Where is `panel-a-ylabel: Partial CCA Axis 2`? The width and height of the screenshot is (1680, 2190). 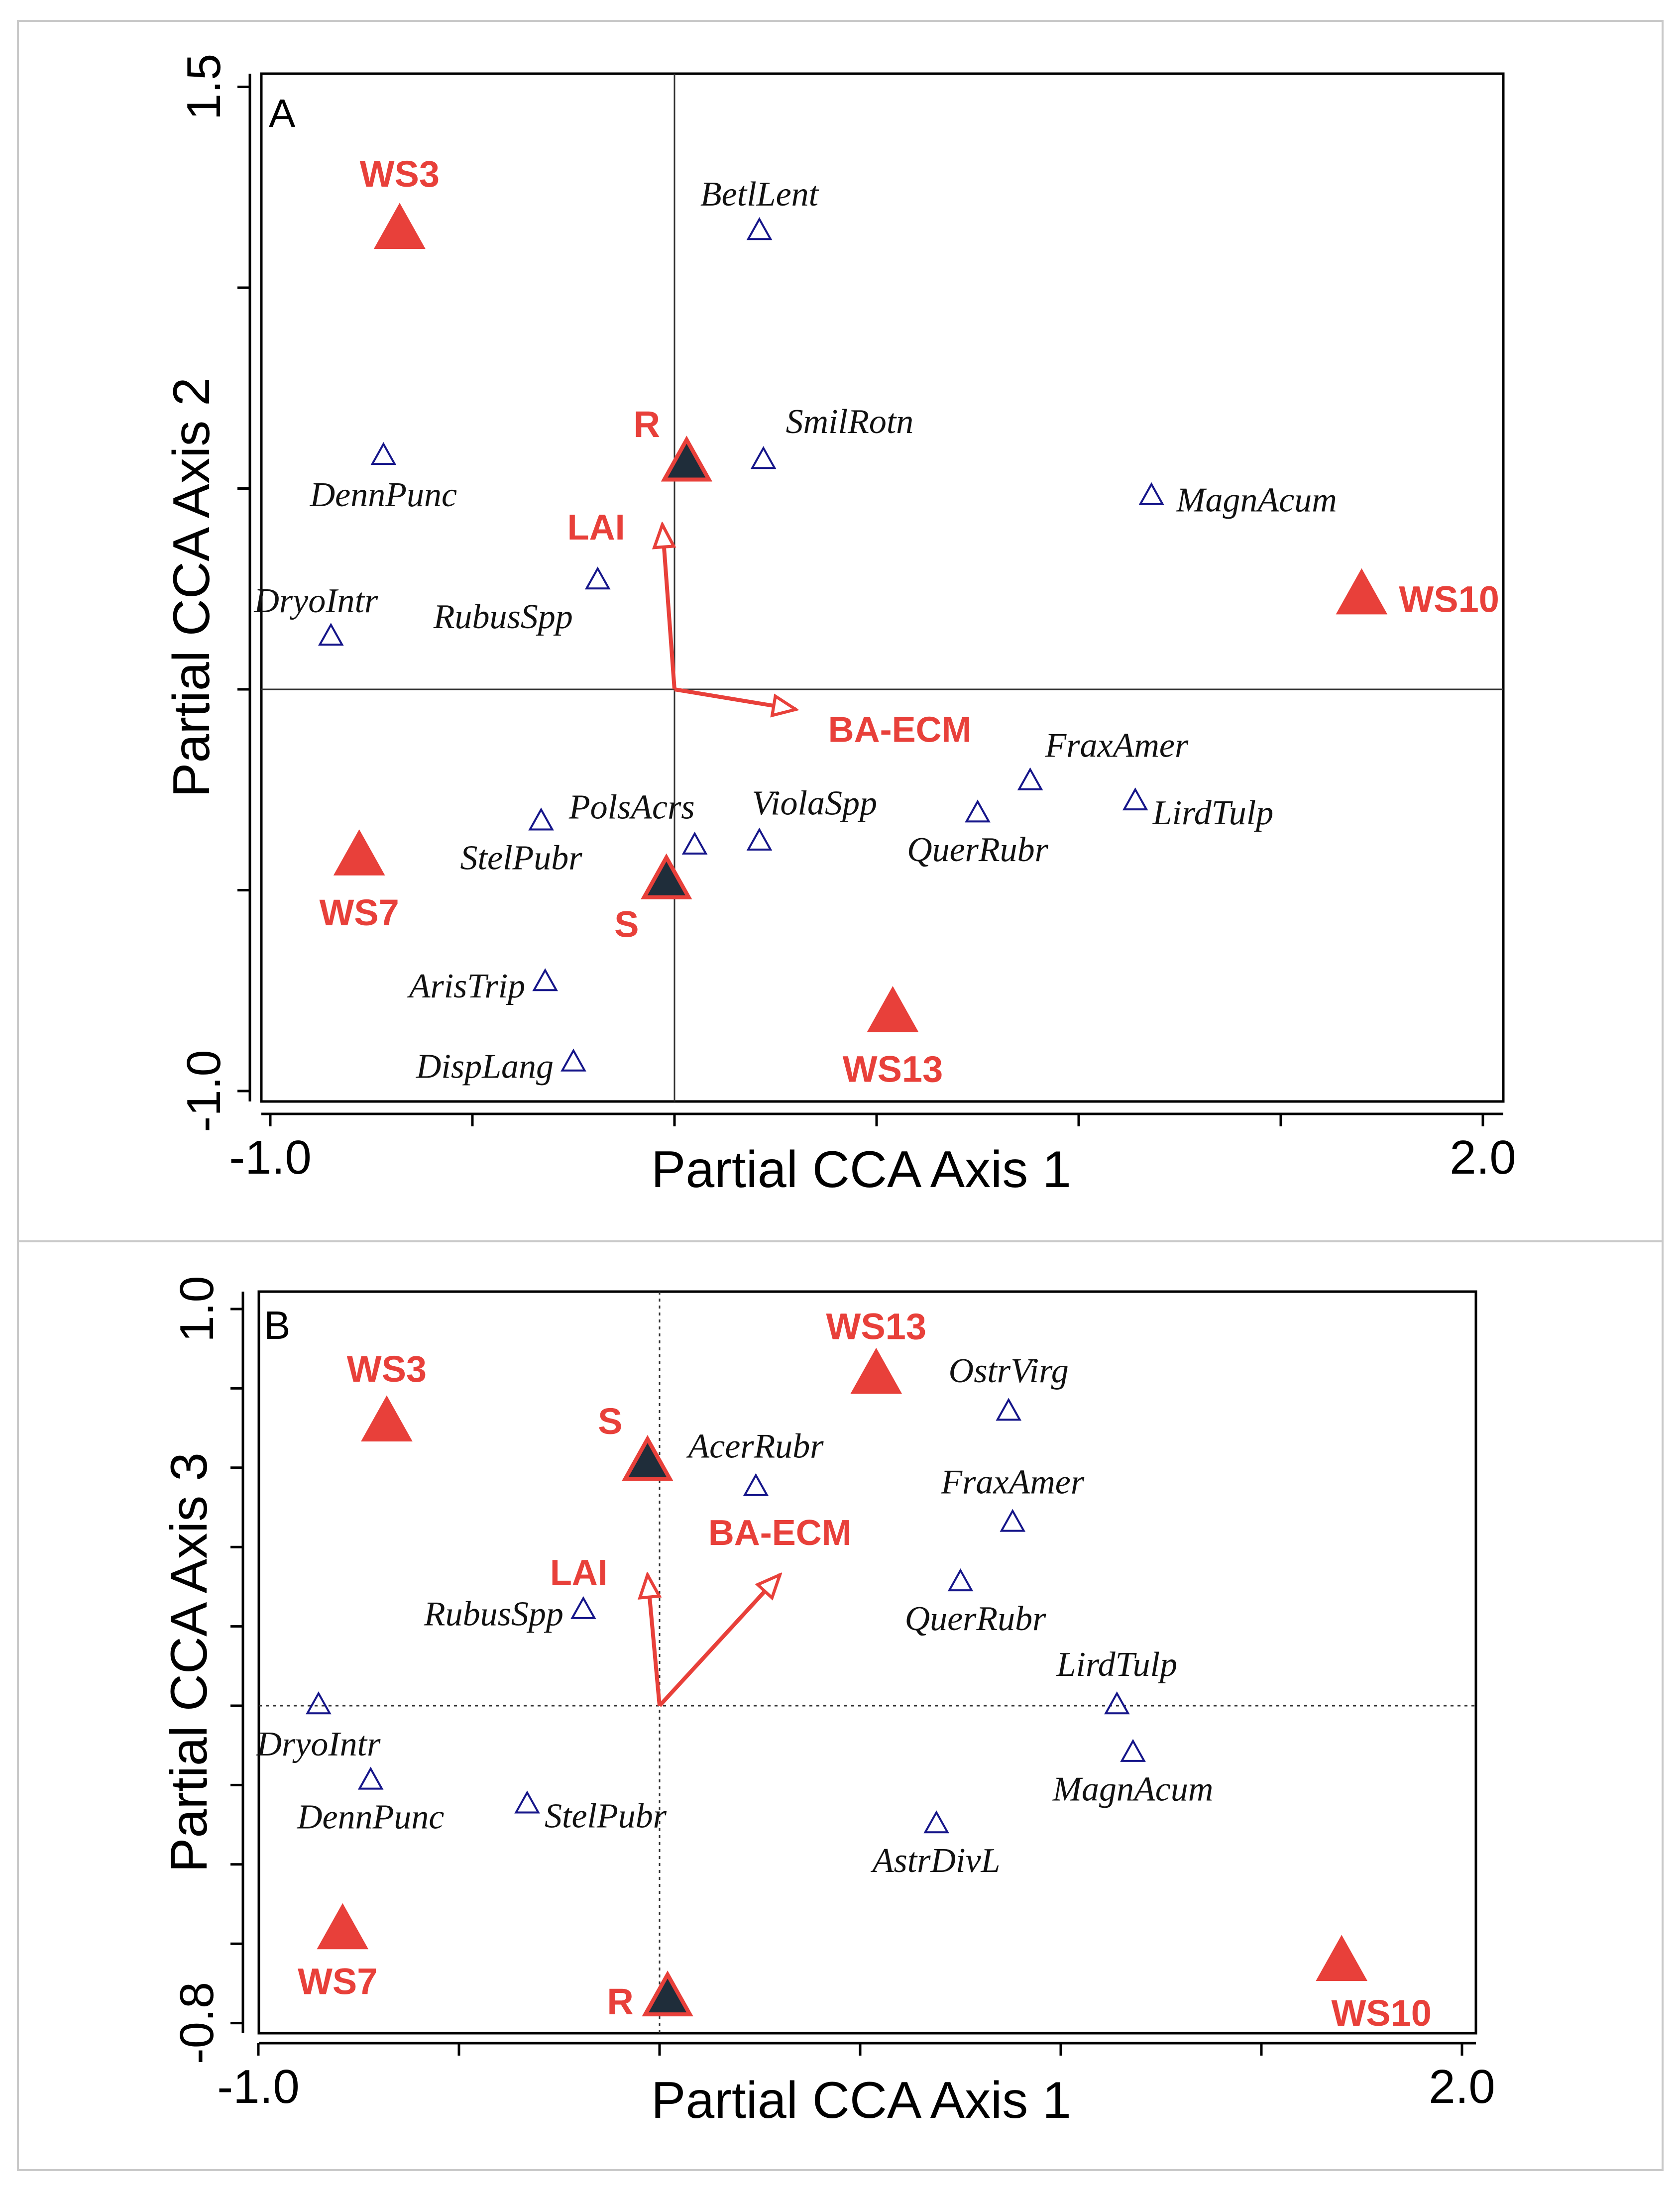 panel-a-ylabel: Partial CCA Axis 2 is located at coordinates (192, 587).